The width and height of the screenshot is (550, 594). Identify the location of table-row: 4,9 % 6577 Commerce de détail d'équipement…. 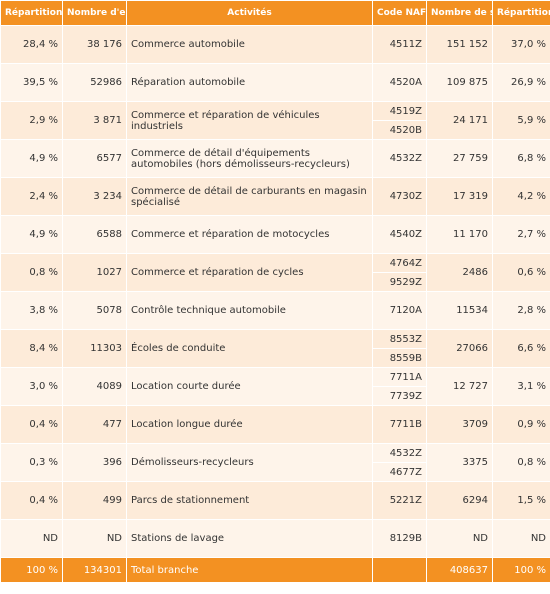
(275, 158).